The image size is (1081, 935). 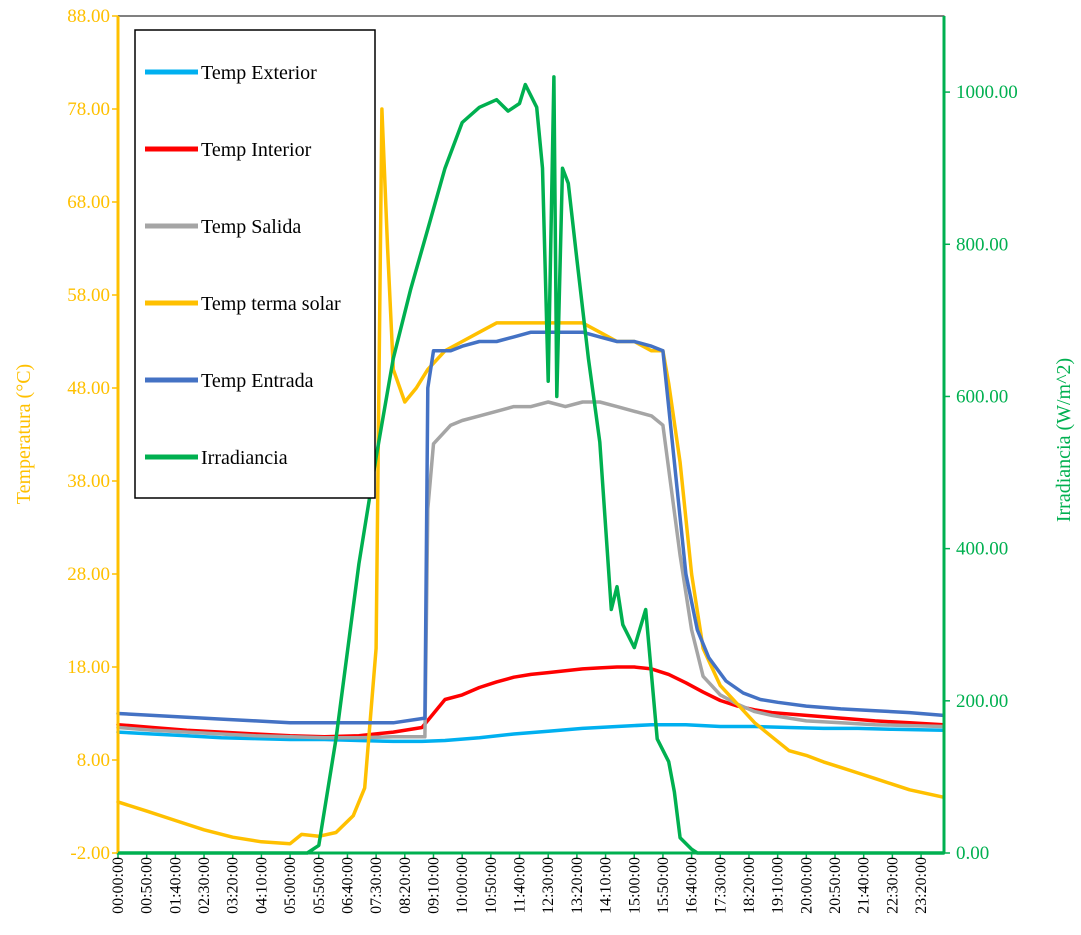 What do you see at coordinates (90, 853) in the screenshot?
I see `left-tick-label: -2.00` at bounding box center [90, 853].